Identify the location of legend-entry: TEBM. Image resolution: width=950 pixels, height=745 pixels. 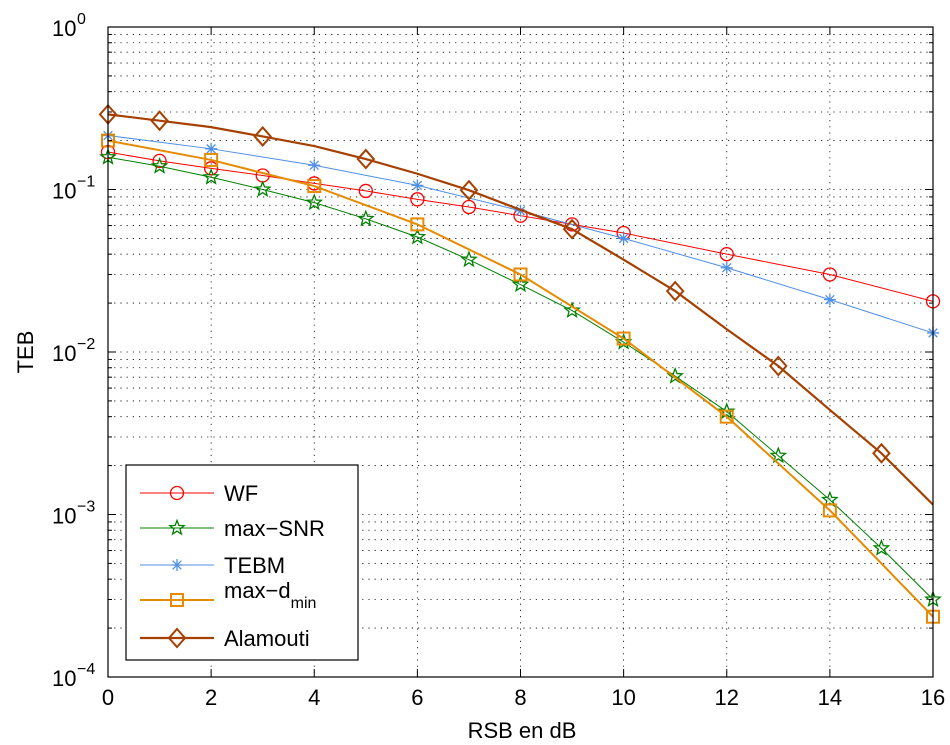
(212, 565).